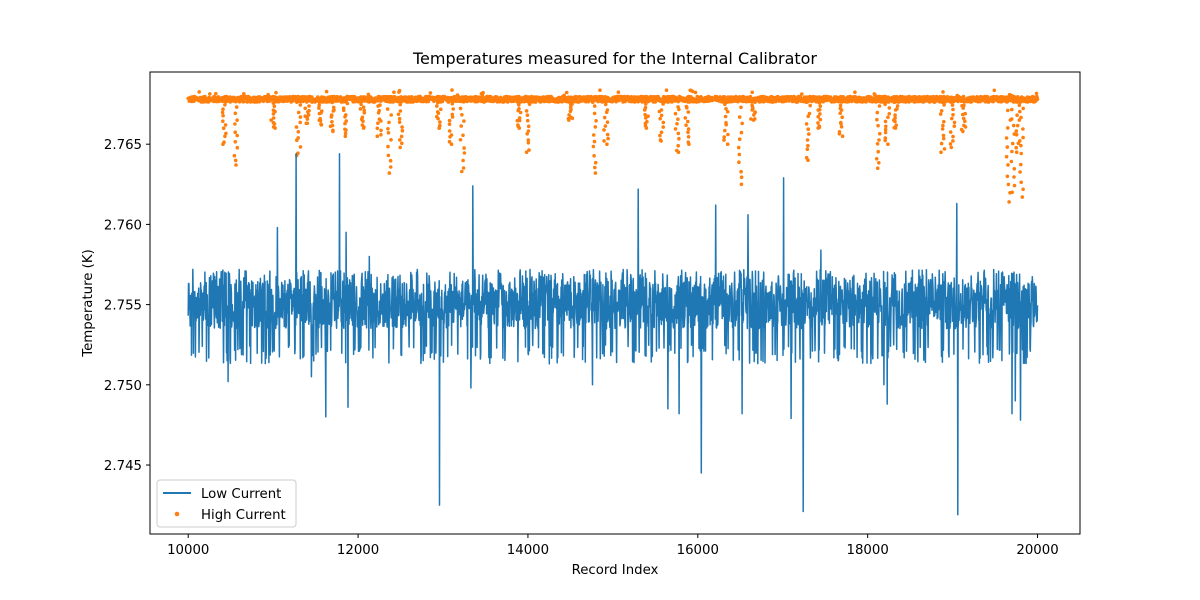 The image size is (1200, 600). Describe the element at coordinates (698, 550) in the screenshot. I see `x-tick-label: 16000` at that location.